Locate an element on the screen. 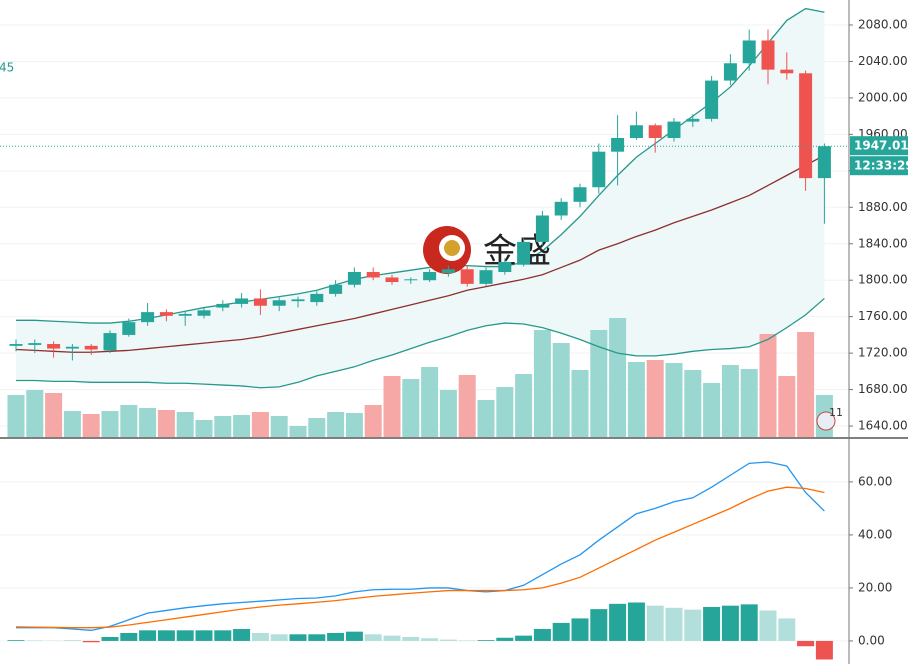 The width and height of the screenshot is (908, 664). countdown-box is located at coordinates (879, 166).